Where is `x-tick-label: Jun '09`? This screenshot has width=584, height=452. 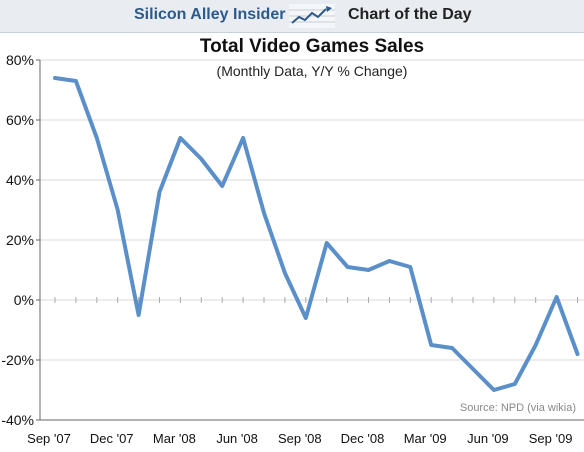
x-tick-label: Jun '09 is located at coordinates (488, 438).